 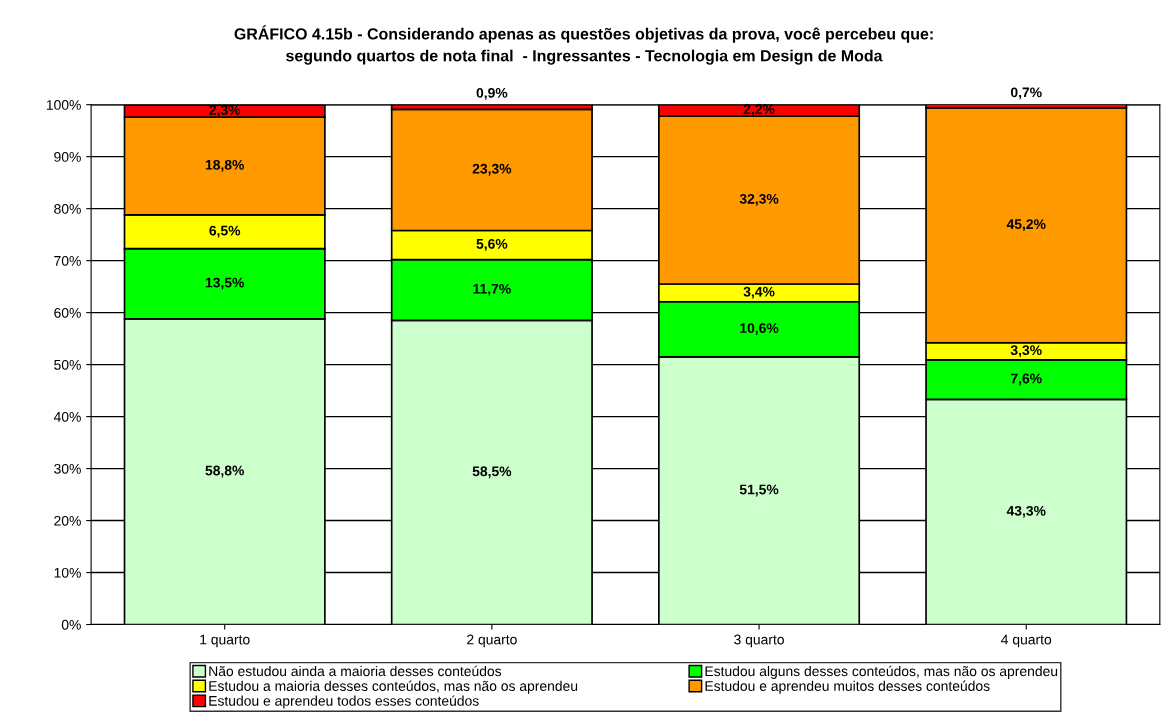 I want to click on data-label: 7,6%, so click(x=1026, y=379).